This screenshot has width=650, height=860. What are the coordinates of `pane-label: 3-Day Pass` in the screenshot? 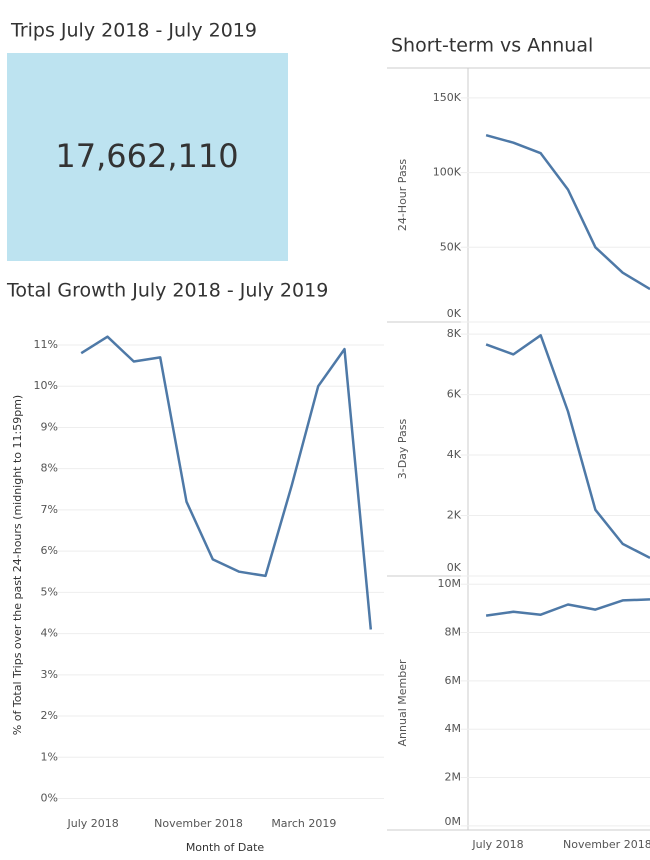 It's located at (402, 448).